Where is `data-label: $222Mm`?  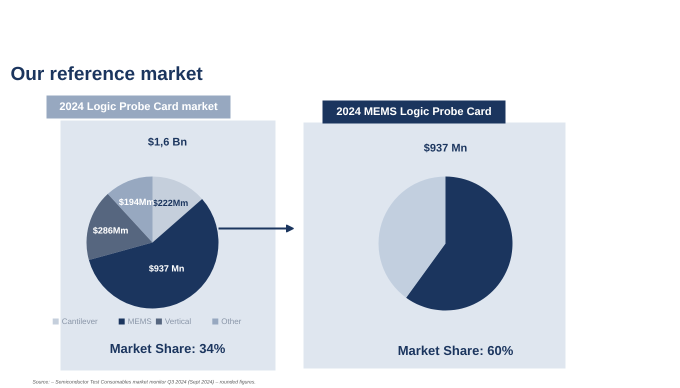 data-label: $222Mm is located at coordinates (170, 203).